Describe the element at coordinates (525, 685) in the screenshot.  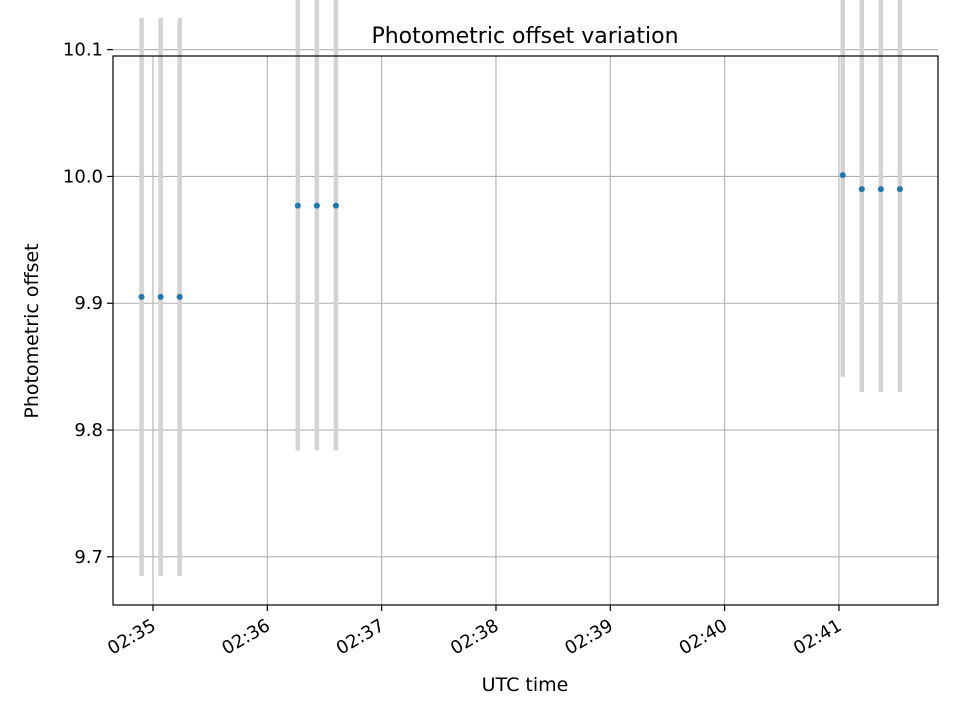
I see `x-axis-label: UTC time` at that location.